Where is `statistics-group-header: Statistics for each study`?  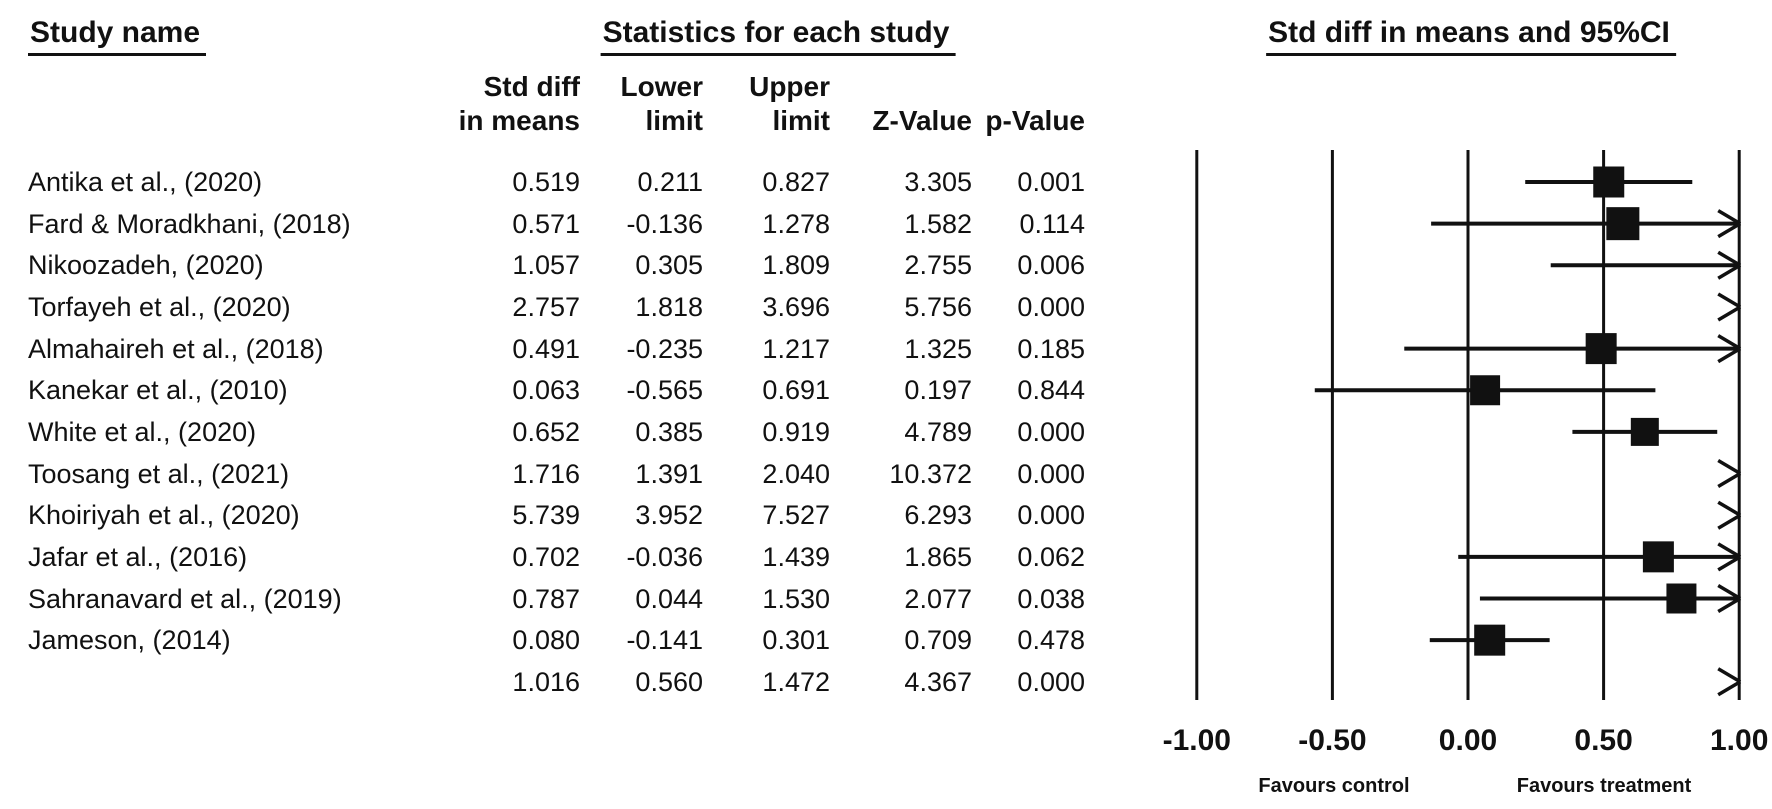 statistics-group-header: Statistics for each study is located at coordinates (778, 36).